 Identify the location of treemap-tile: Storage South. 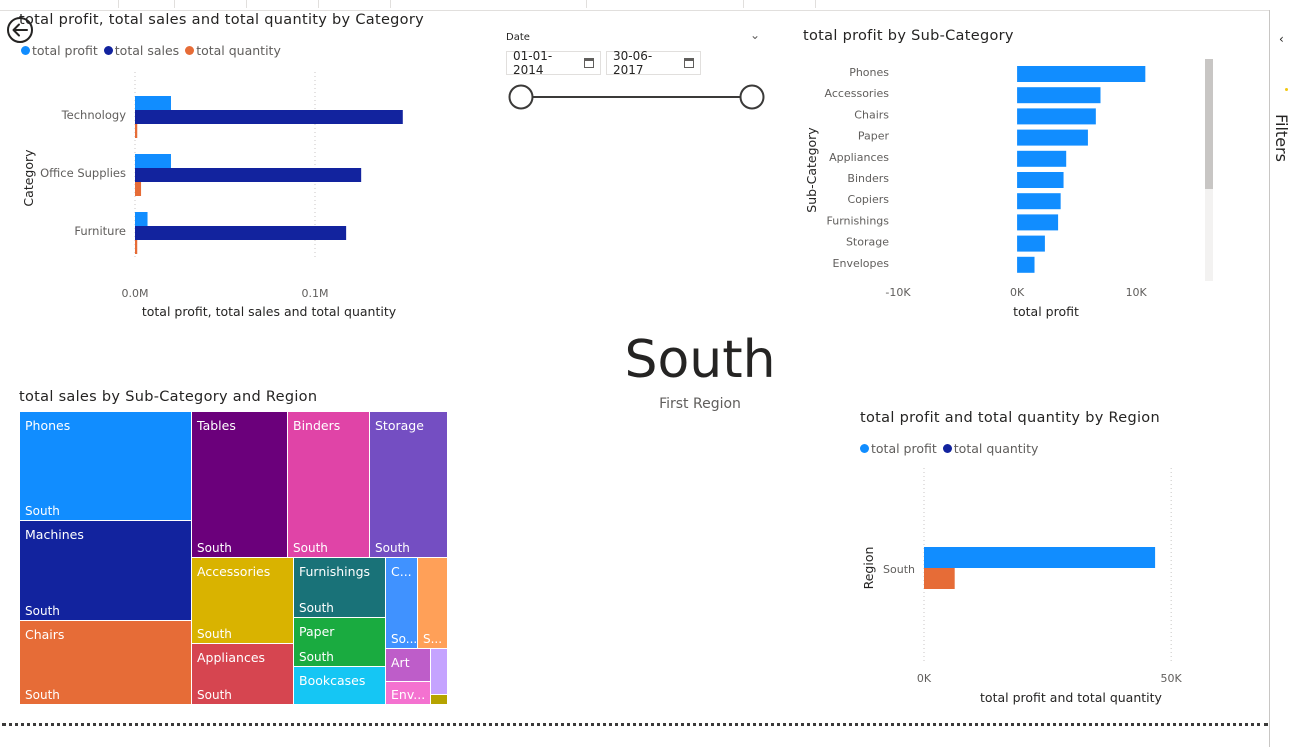
(408, 484).